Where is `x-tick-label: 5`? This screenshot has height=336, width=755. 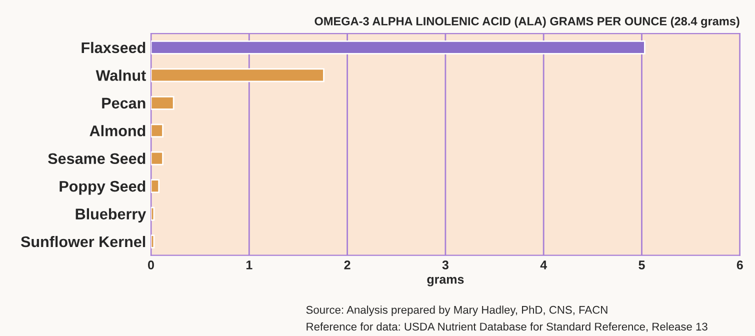
x-tick-label: 5 is located at coordinates (641, 265).